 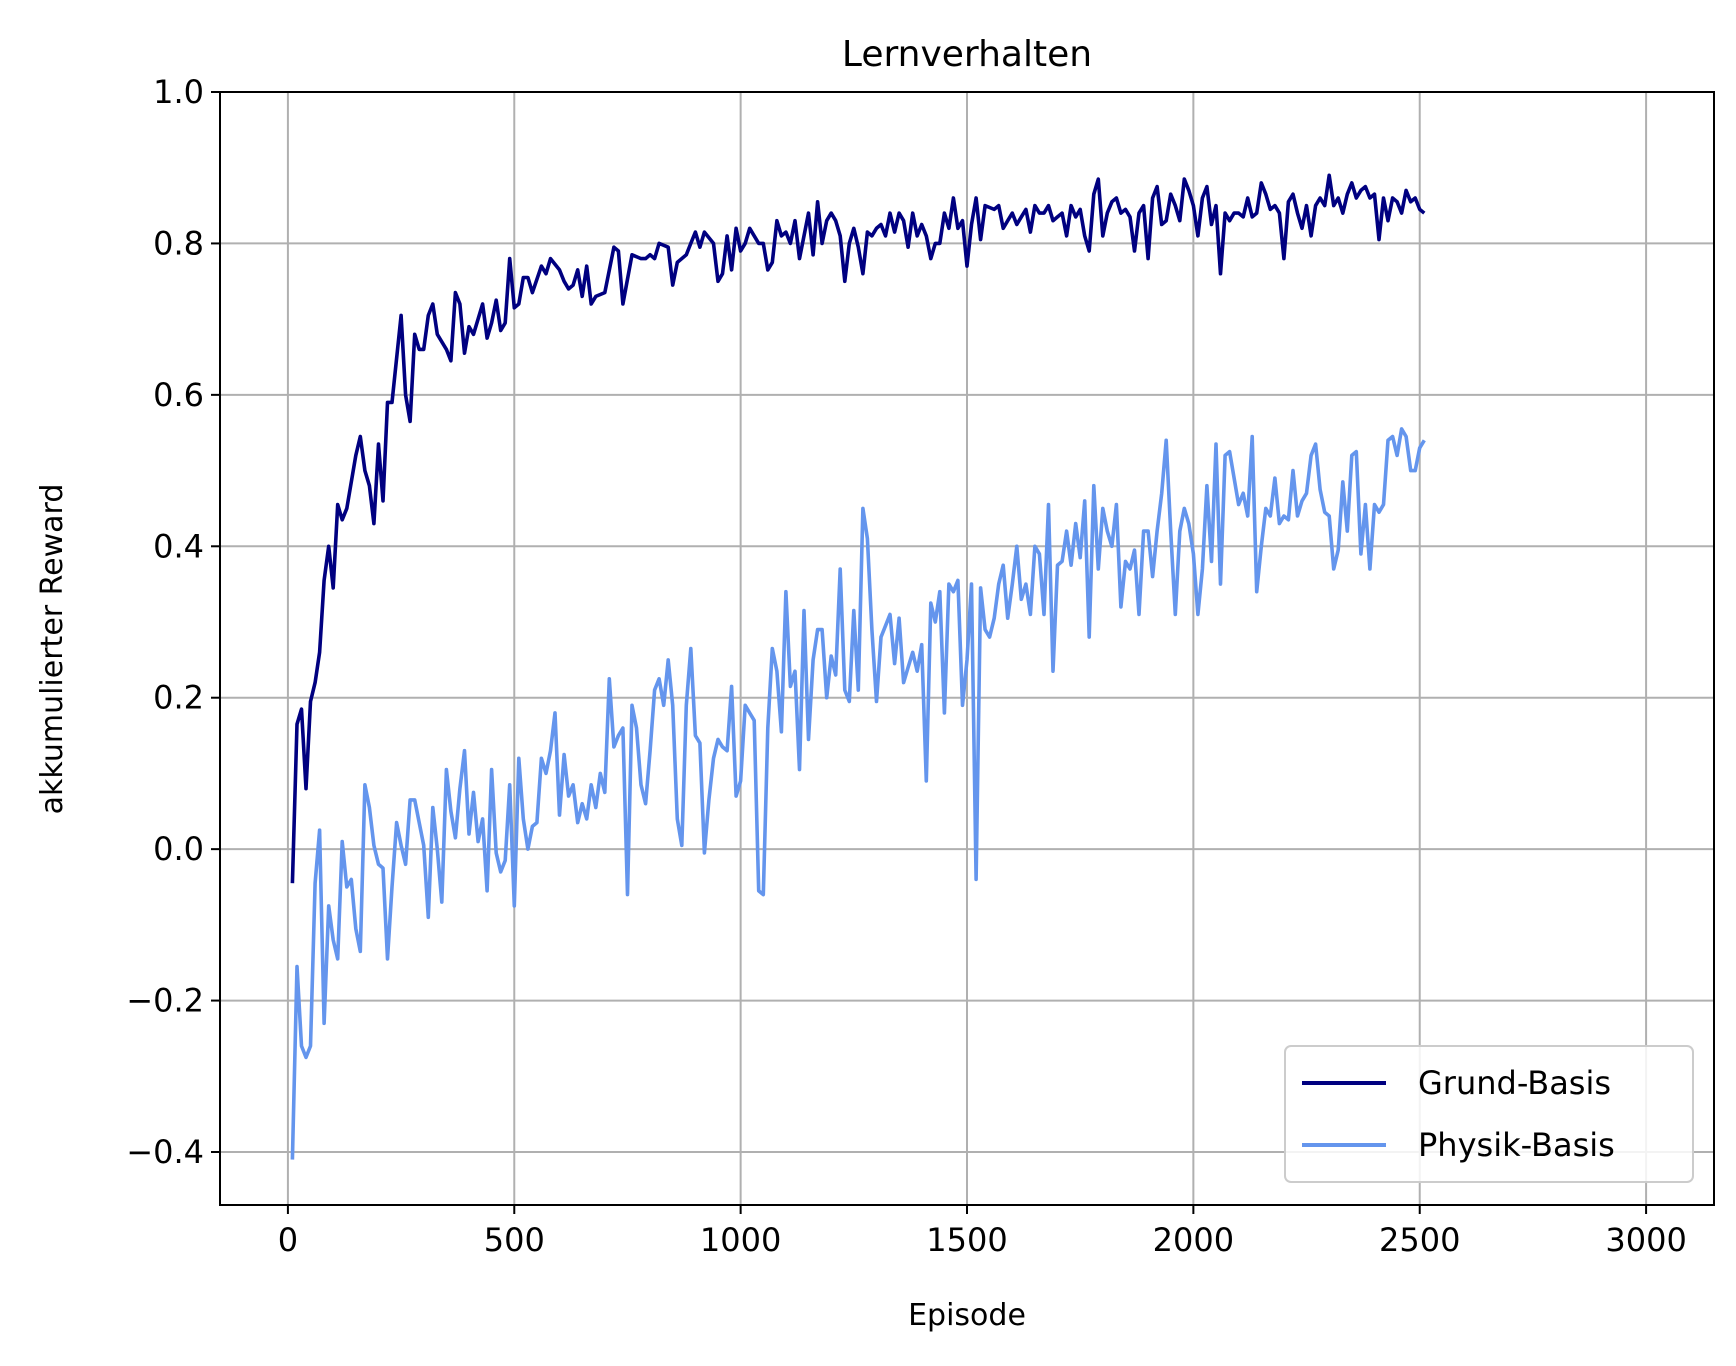 I want to click on y-axis-label: akkumulierter Reward, so click(x=52, y=649).